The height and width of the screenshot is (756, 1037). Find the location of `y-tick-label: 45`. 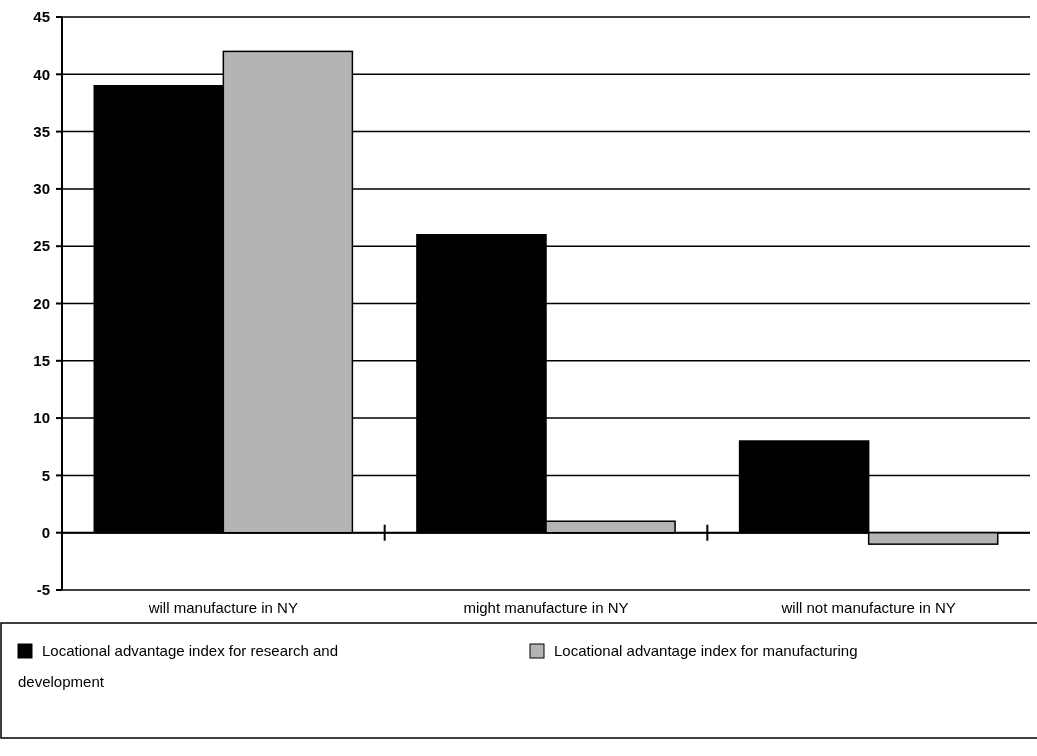

y-tick-label: 45 is located at coordinates (41, 17).